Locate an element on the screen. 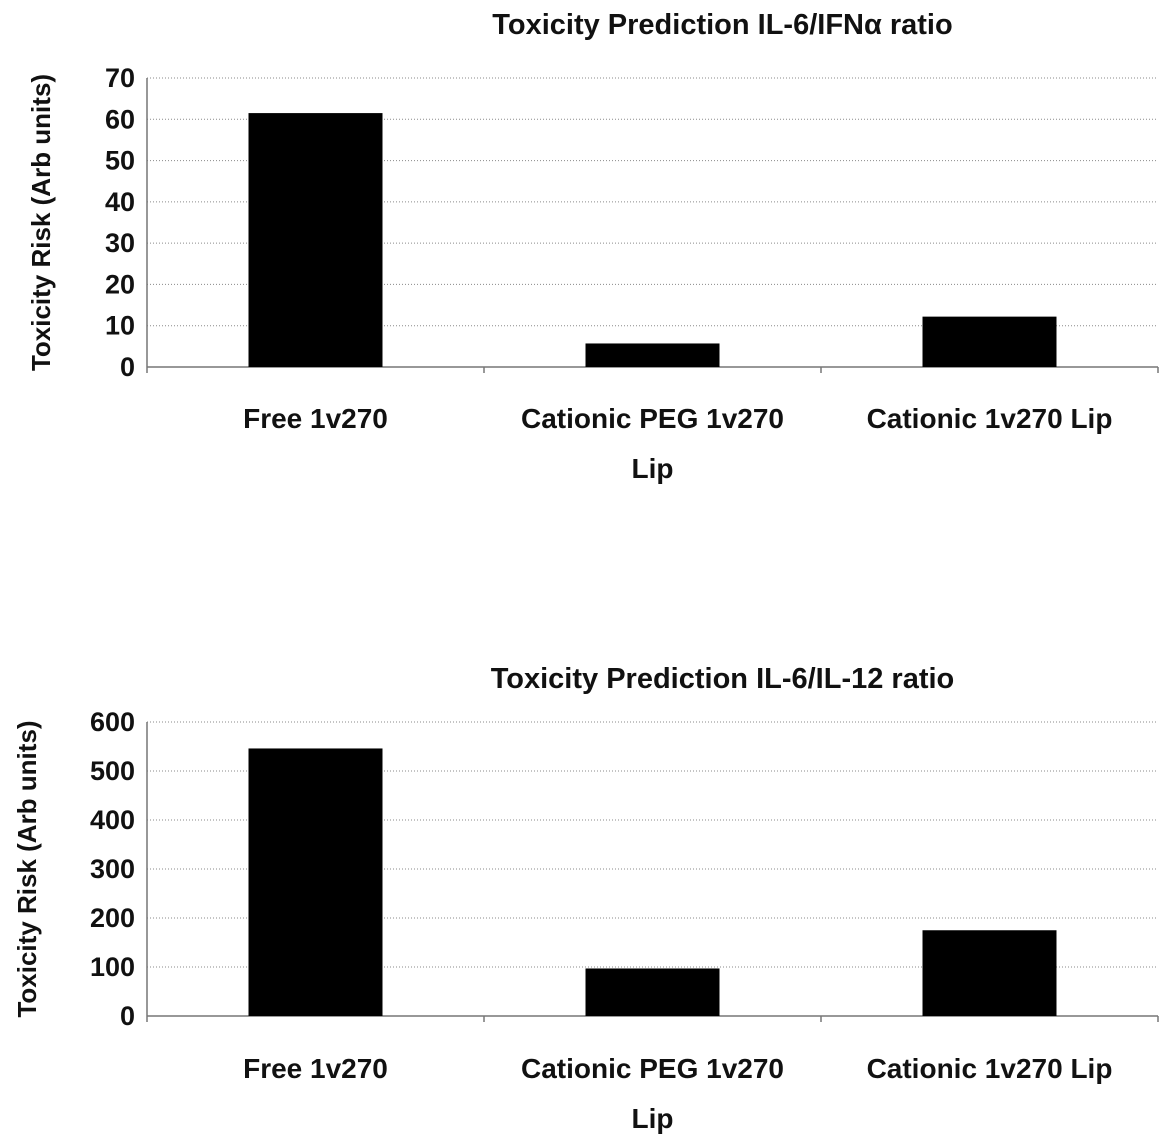  y-tick-label: 40 is located at coordinates (120, 202).